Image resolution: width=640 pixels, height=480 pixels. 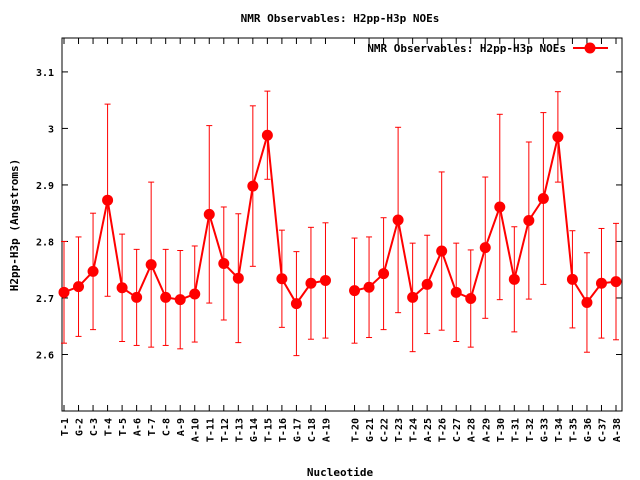 What do you see at coordinates (466, 48) in the screenshot?
I see `legend-label: NMR Observables: H2pp-H3p NOEs` at bounding box center [466, 48].